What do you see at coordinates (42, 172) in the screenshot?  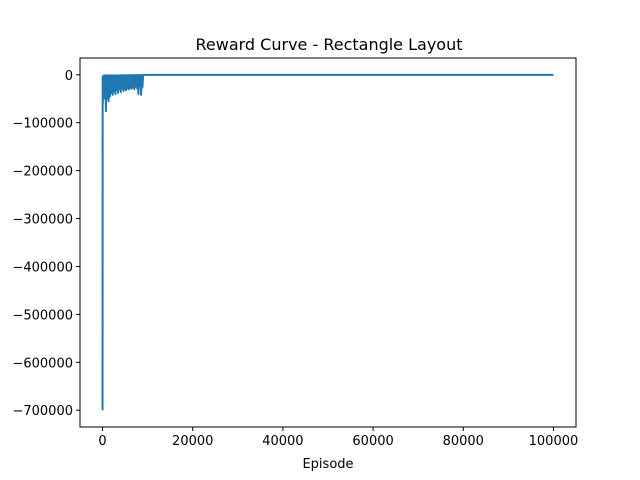 I see `y-tick-label: −200000` at bounding box center [42, 172].